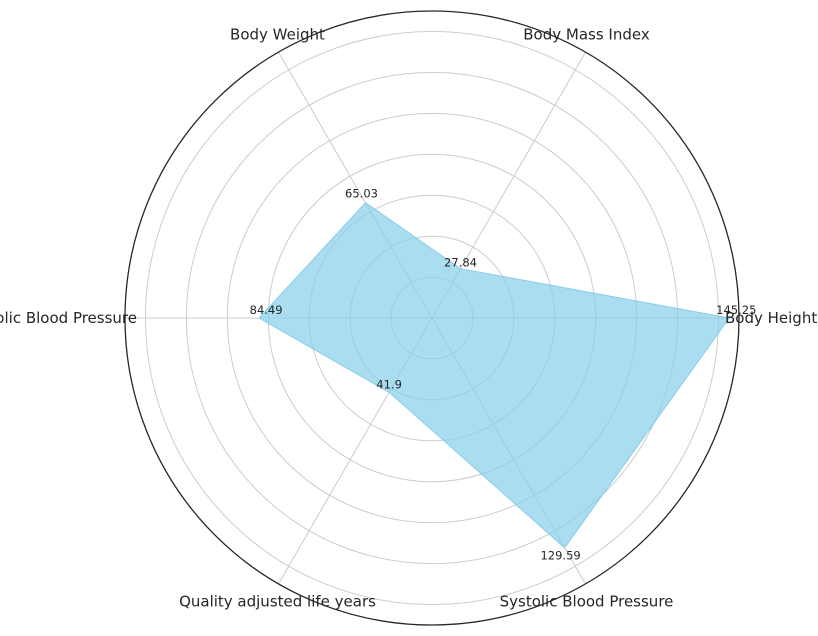 This screenshot has height=636, width=818. I want to click on data-label: 27.84, so click(460, 263).